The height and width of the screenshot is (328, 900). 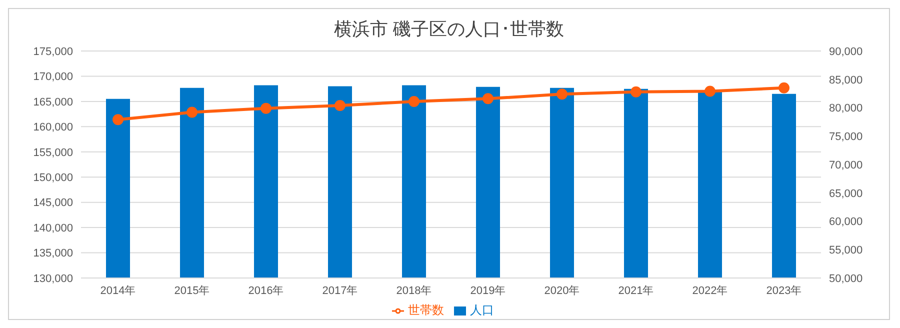 I want to click on y-tick-label: 165,000, so click(x=53, y=102).